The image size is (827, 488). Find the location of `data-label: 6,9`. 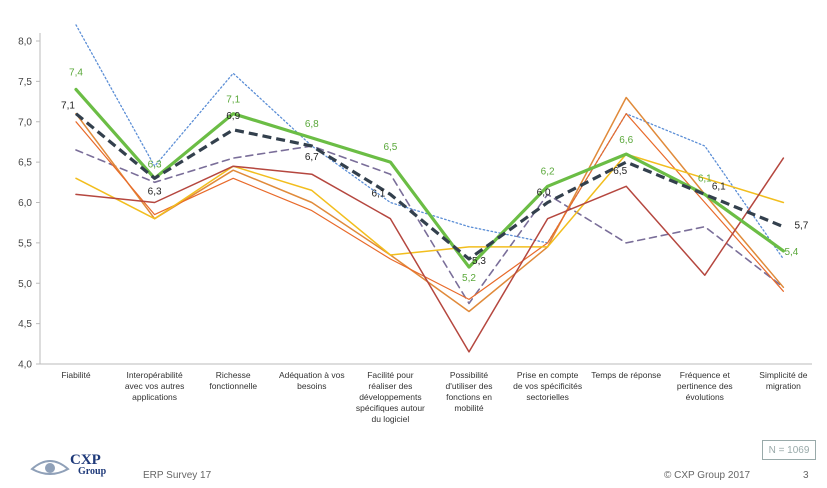

data-label: 6,9 is located at coordinates (233, 116).